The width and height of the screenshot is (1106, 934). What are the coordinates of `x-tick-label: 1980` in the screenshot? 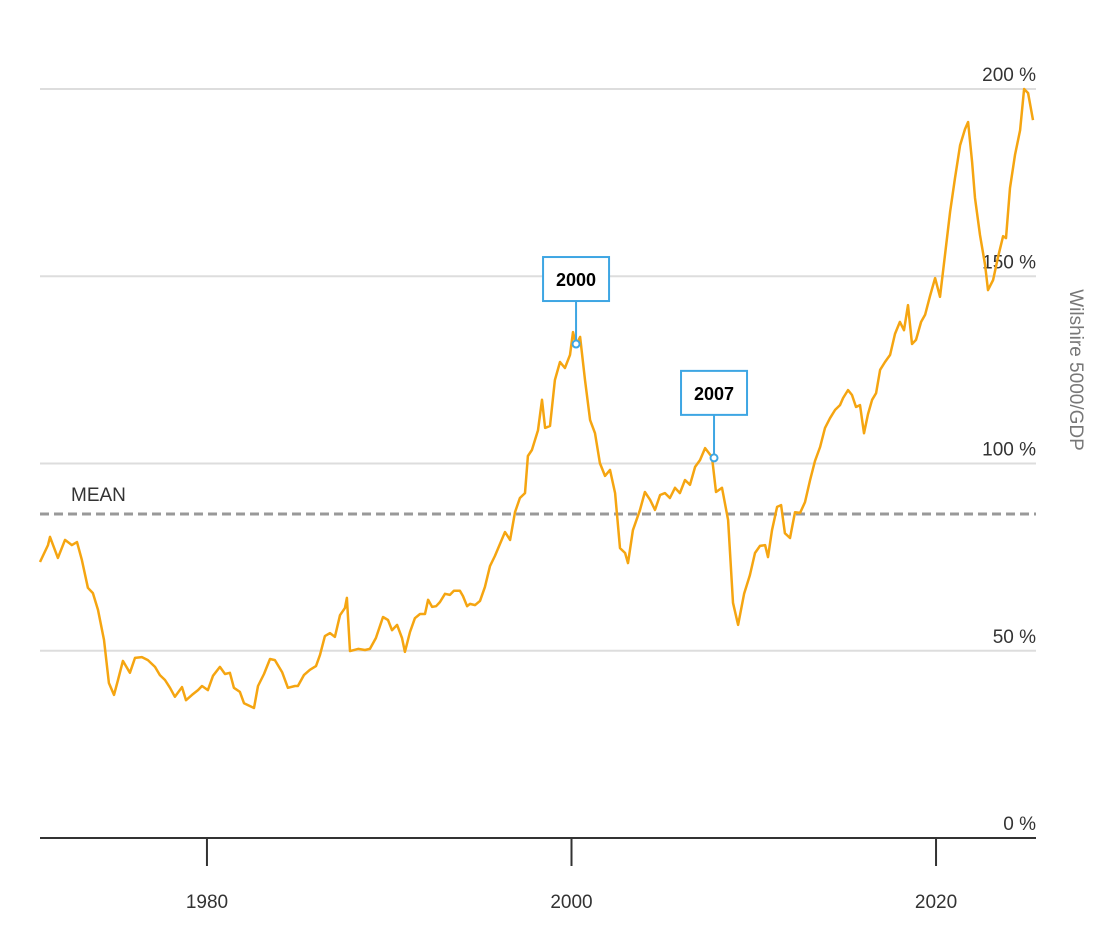 It's located at (207, 902).